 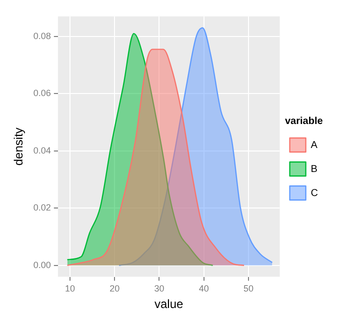 I want to click on y-tick-label: 0.04, so click(x=42, y=150).